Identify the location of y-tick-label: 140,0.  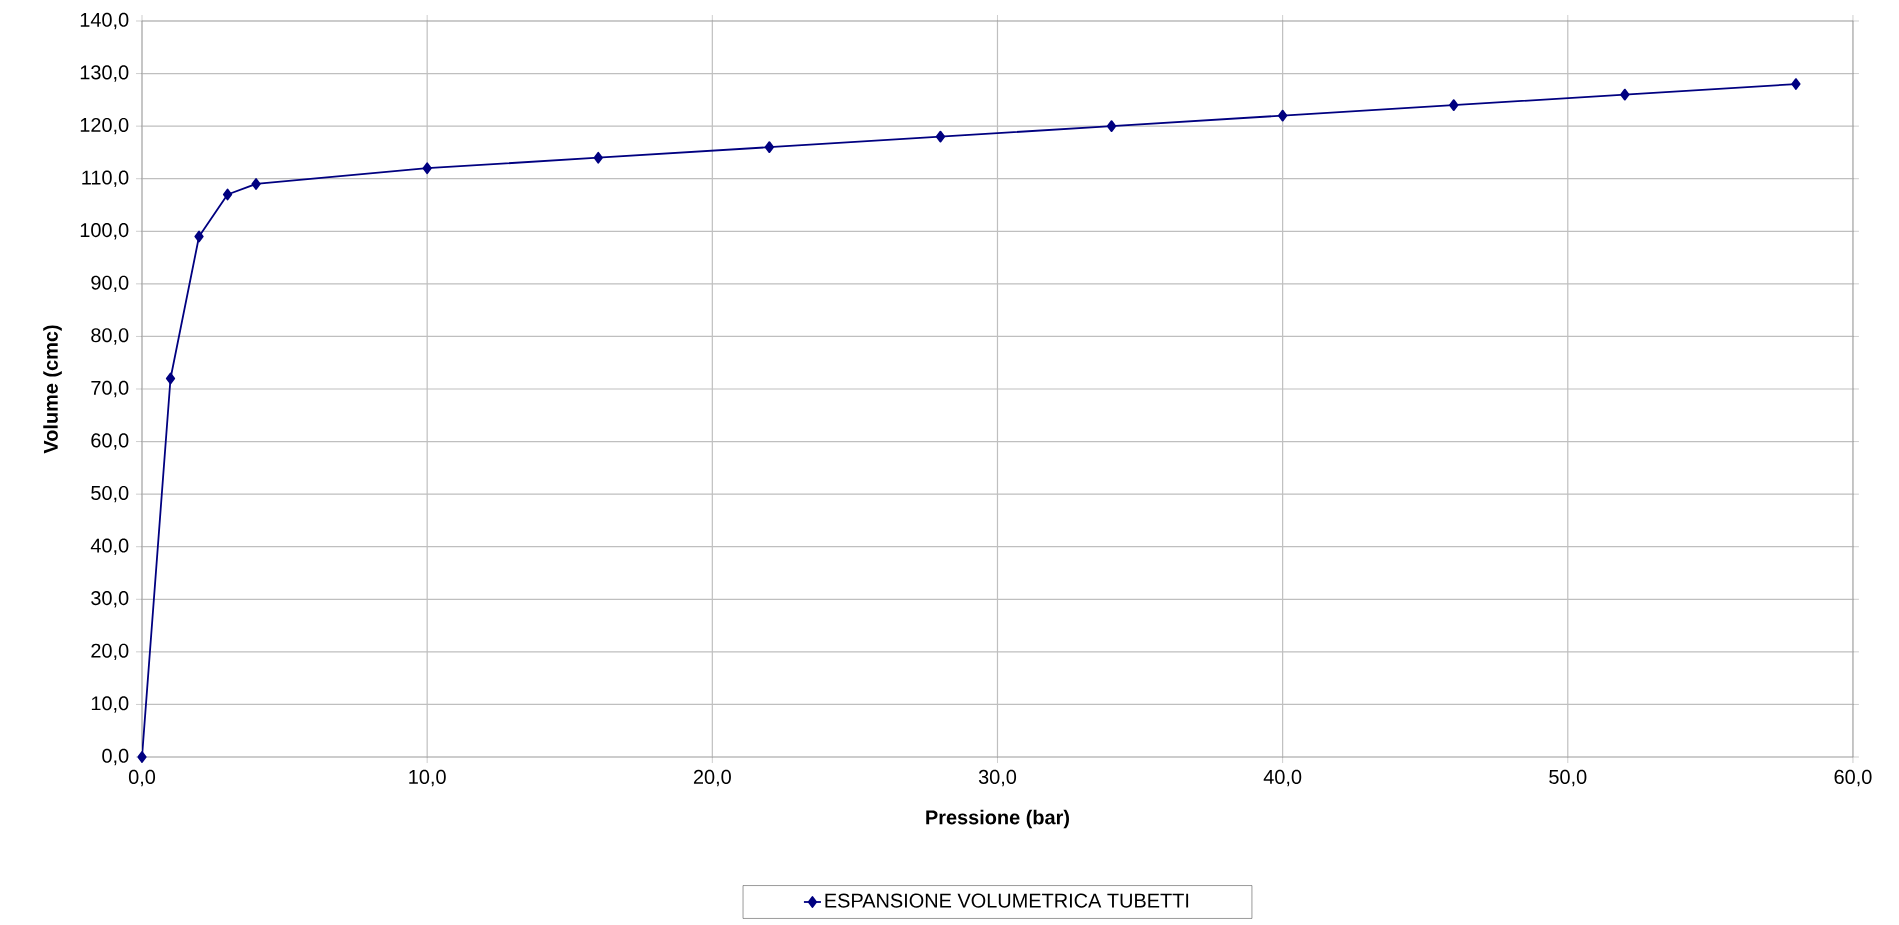
(104, 21).